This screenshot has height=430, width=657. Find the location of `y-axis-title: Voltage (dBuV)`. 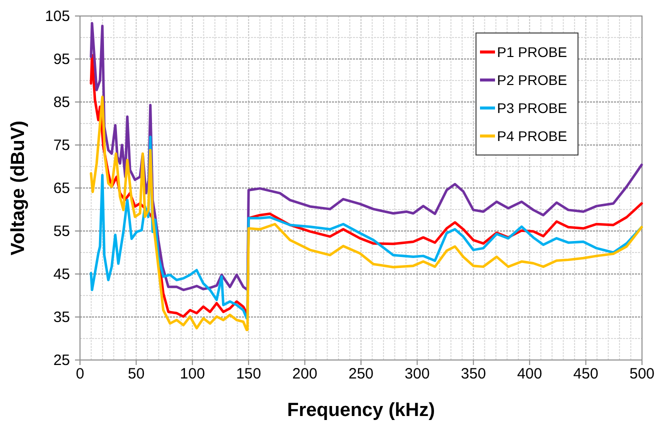

y-axis-title: Voltage (dBuV) is located at coordinates (18, 188).